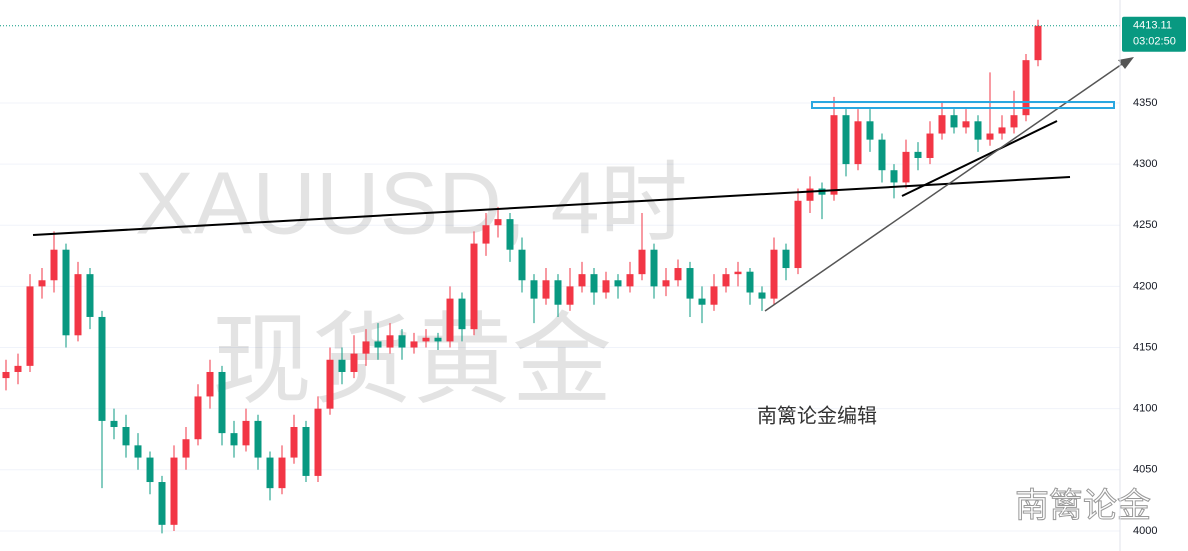 The height and width of the screenshot is (551, 1188). What do you see at coordinates (1145, 531) in the screenshot?
I see `y-tick-label: 4000` at bounding box center [1145, 531].